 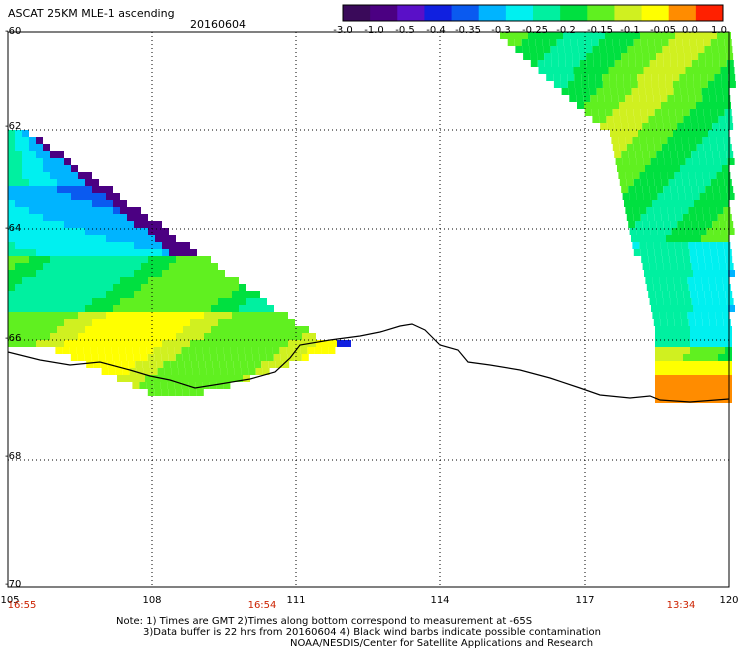 I want to click on colorbar-segment, so click(x=519, y=13).